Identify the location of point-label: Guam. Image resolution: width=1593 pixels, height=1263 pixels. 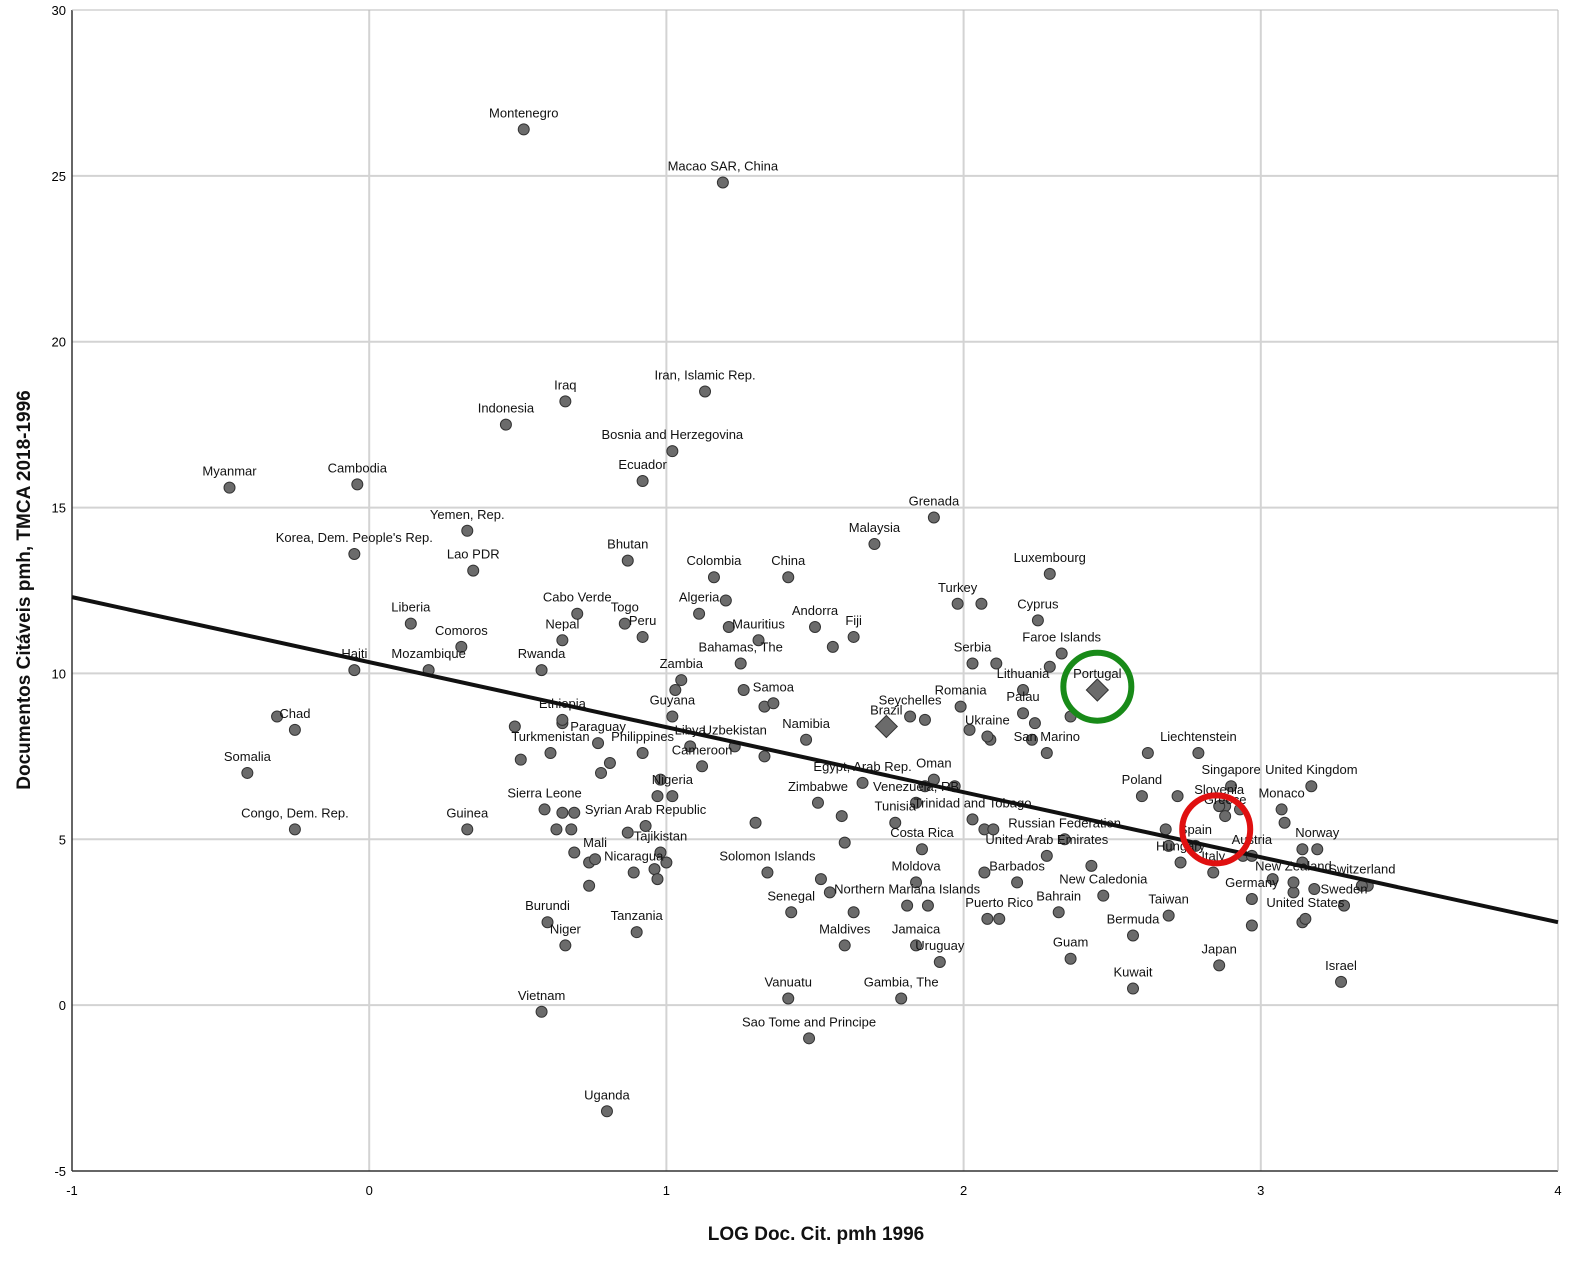
(1070, 942).